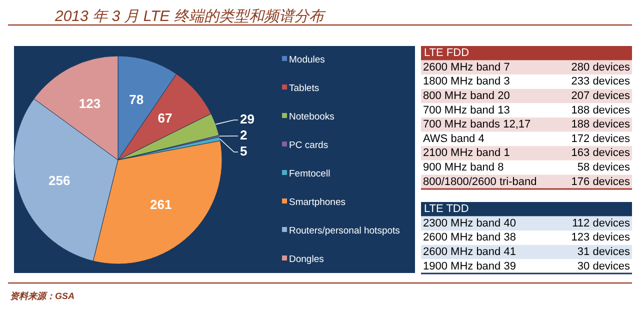  What do you see at coordinates (463, 167) in the screenshot?
I see `text: 900 MHz band 8` at bounding box center [463, 167].